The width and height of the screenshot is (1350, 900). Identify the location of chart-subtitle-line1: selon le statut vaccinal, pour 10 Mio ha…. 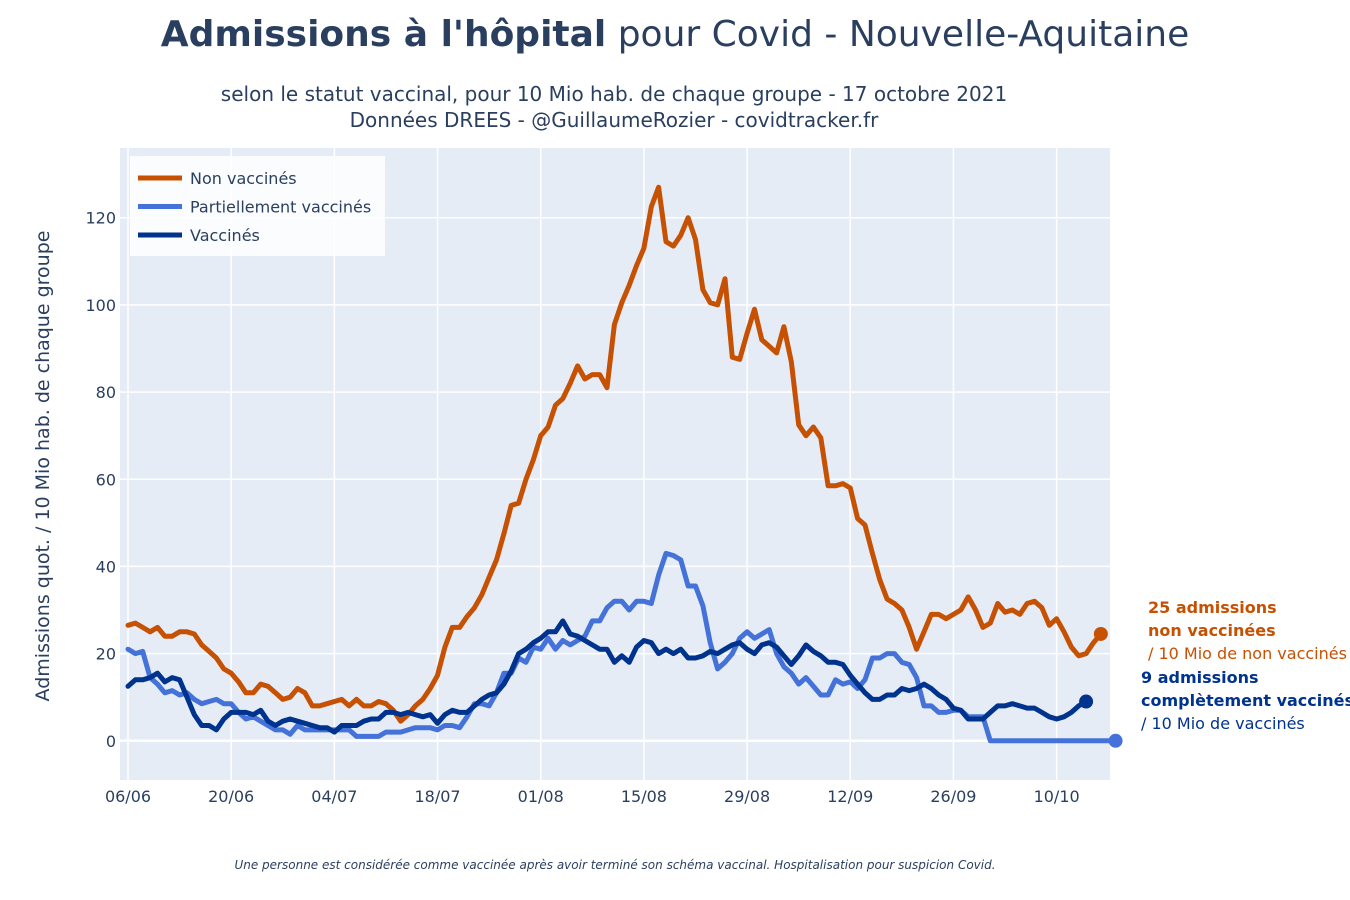
(614, 94).